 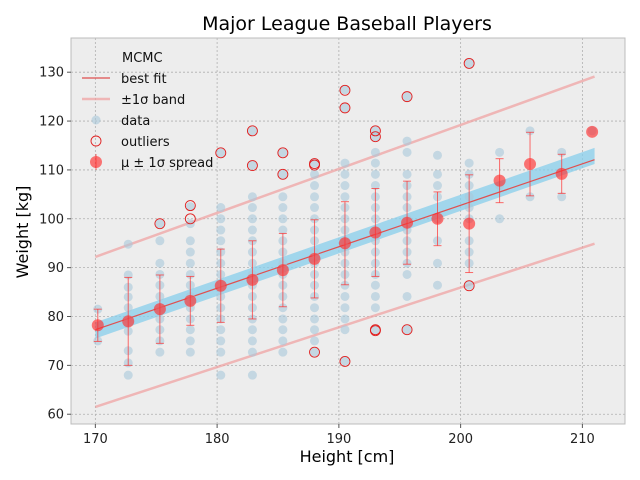 What do you see at coordinates (135, 121) in the screenshot?
I see `legend-label-data: data` at bounding box center [135, 121].